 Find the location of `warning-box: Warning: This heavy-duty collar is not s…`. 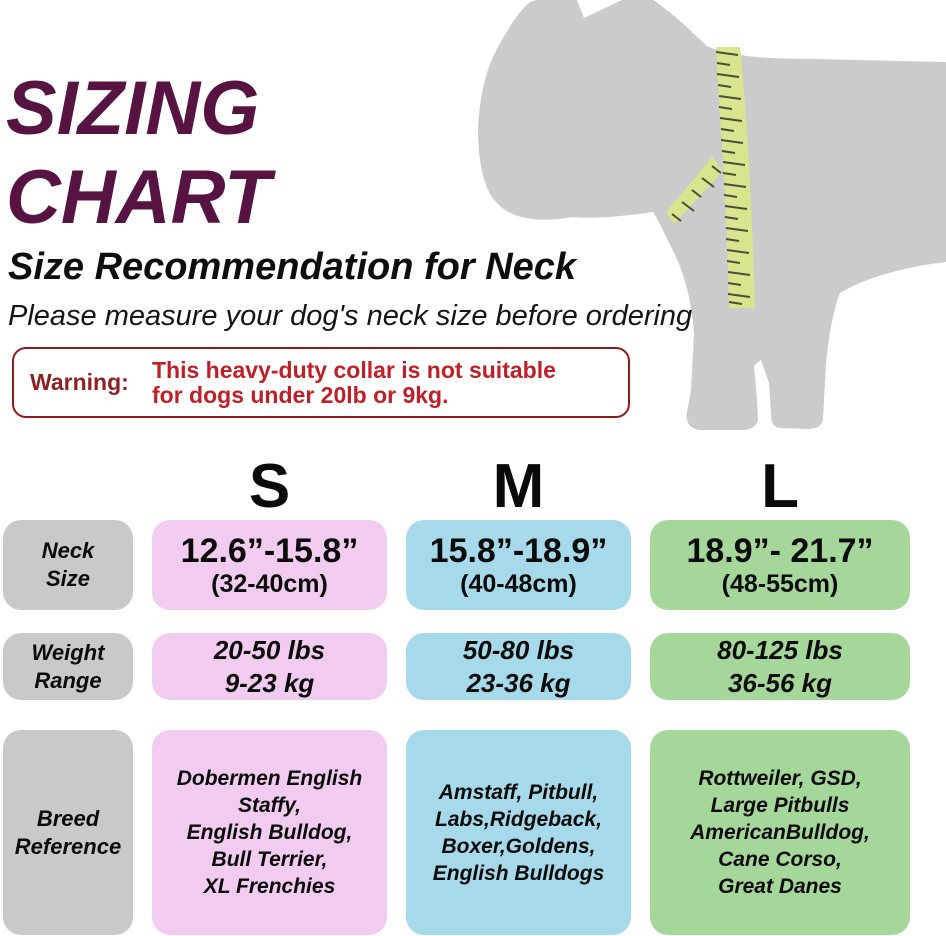

warning-box: Warning: This heavy-duty collar is not s… is located at coordinates (321, 382).